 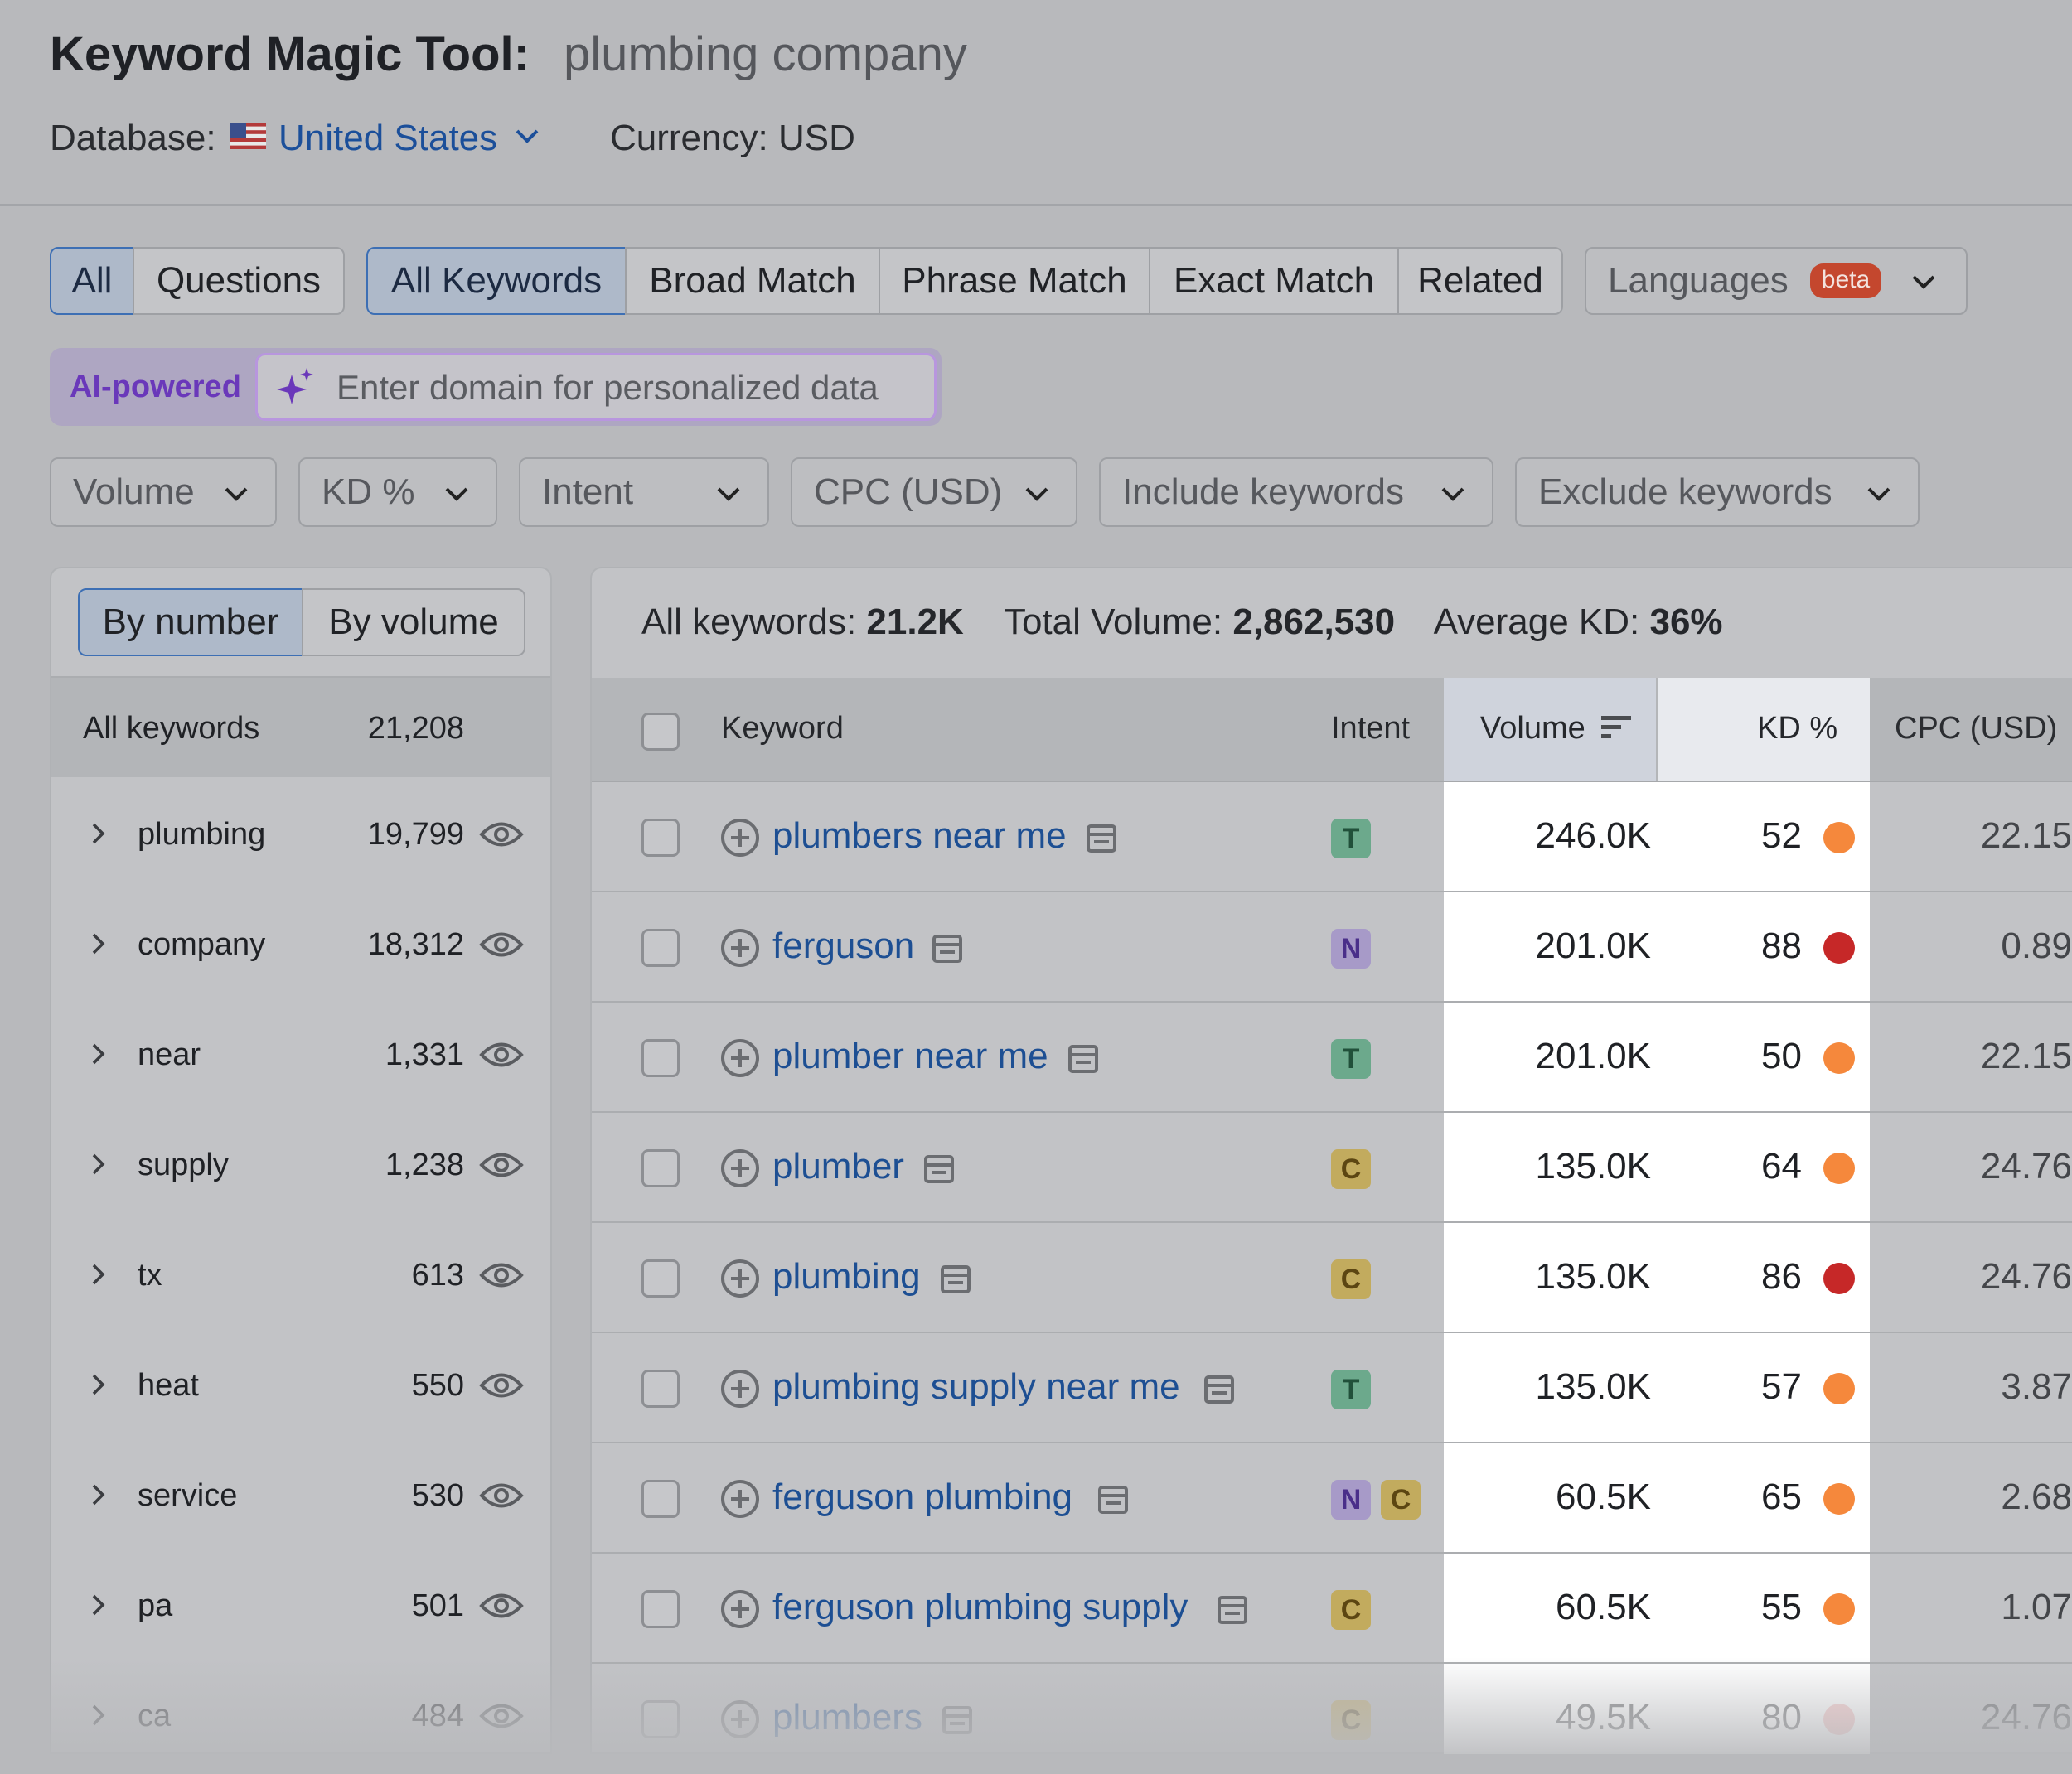 What do you see at coordinates (300, 1164) in the screenshot?
I see `group-item: supply 1,238` at bounding box center [300, 1164].